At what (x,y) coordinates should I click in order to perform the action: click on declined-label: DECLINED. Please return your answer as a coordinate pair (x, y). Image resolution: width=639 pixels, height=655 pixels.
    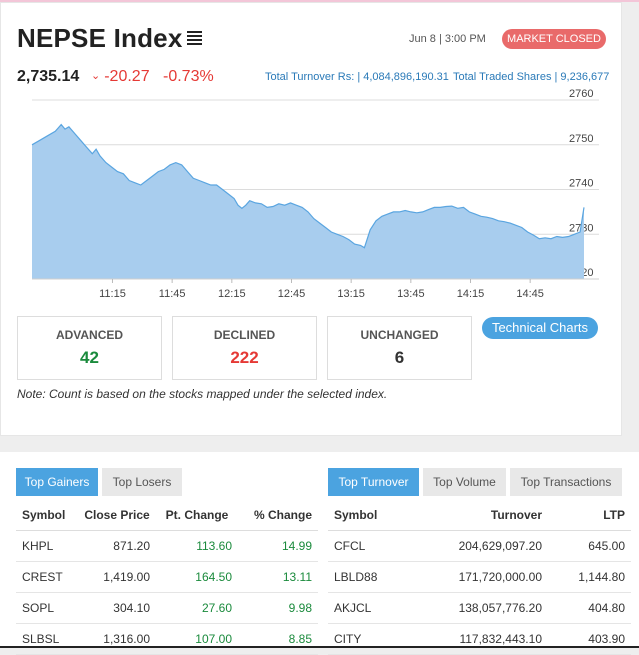
    Looking at the image, I should click on (244, 335).